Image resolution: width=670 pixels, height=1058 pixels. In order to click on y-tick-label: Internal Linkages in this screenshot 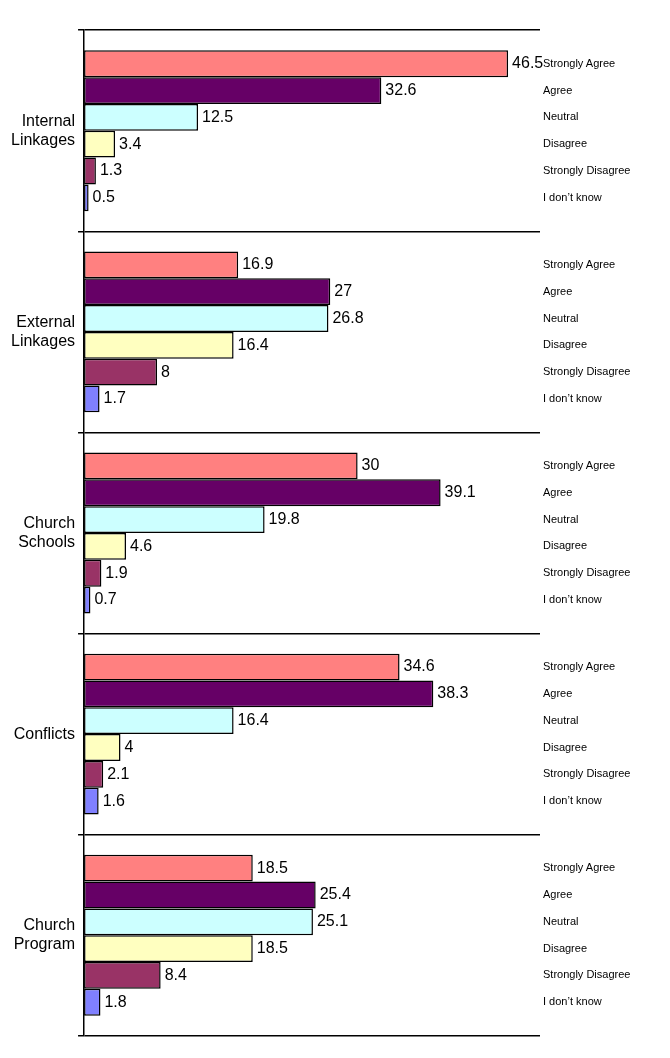, I will do `click(43, 129)`.